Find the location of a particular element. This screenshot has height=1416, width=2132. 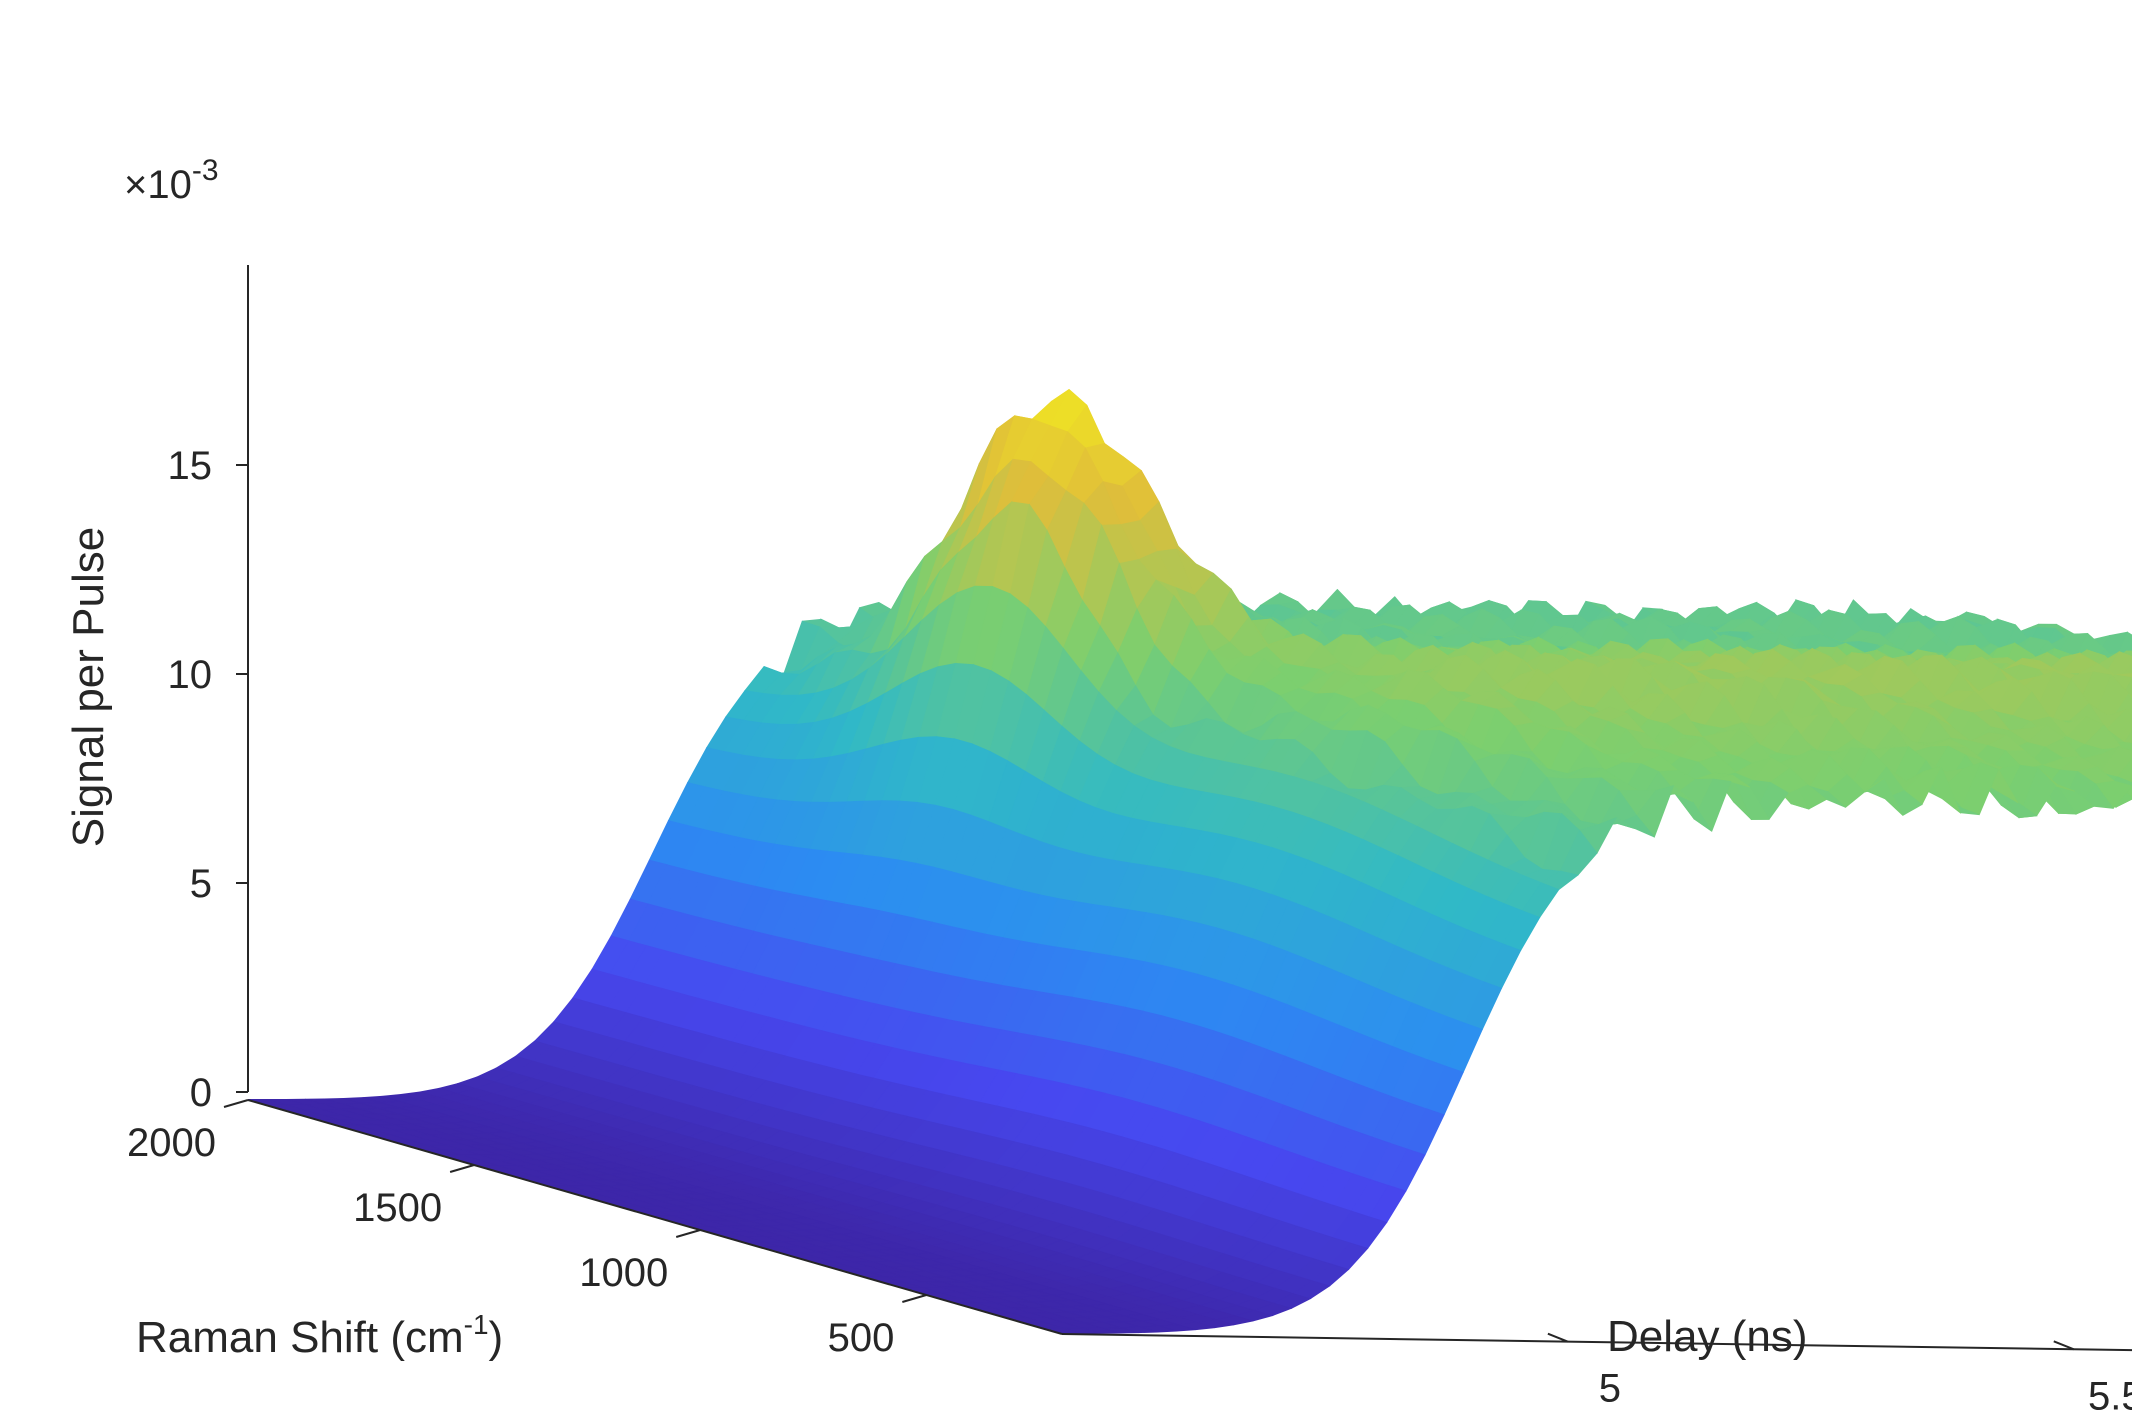

z-axis-exponent: ×10⁻³ is located at coordinates (171, 180).